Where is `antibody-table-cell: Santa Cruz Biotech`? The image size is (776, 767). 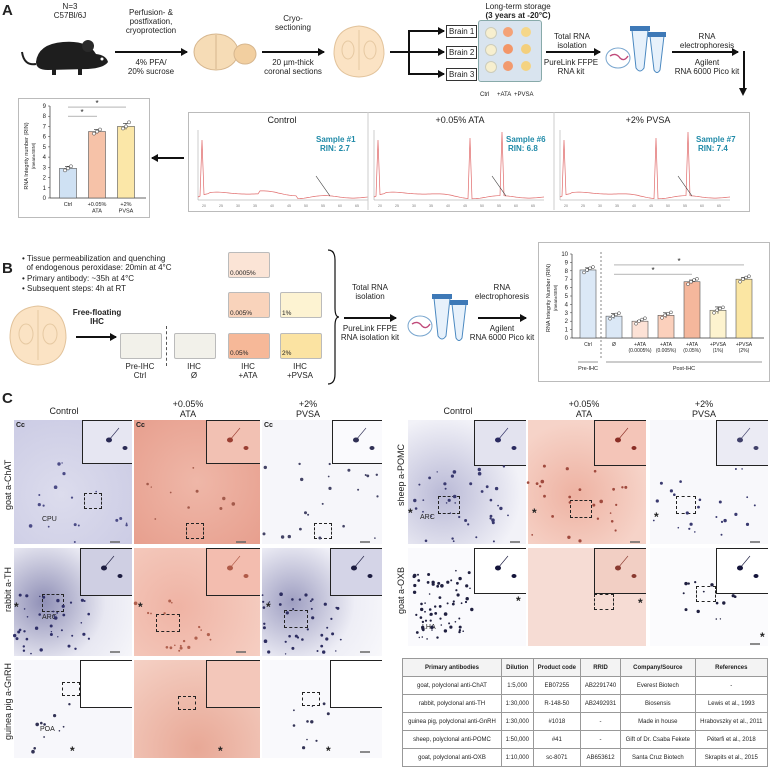 antibody-table-cell: Santa Cruz Biotech is located at coordinates (658, 757).